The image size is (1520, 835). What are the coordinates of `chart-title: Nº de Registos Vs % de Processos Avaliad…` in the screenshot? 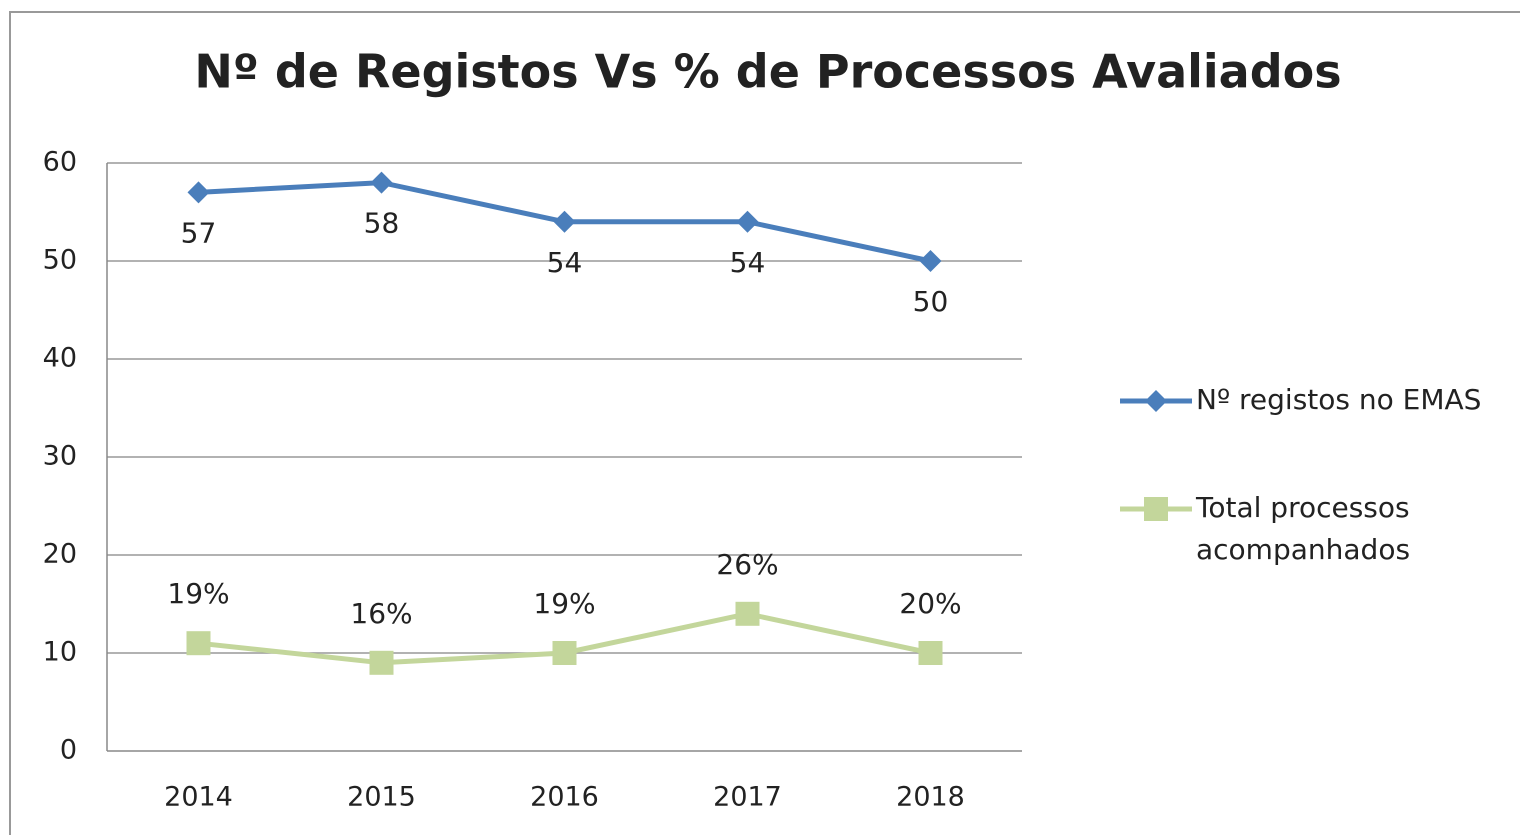 It's located at (767, 72).